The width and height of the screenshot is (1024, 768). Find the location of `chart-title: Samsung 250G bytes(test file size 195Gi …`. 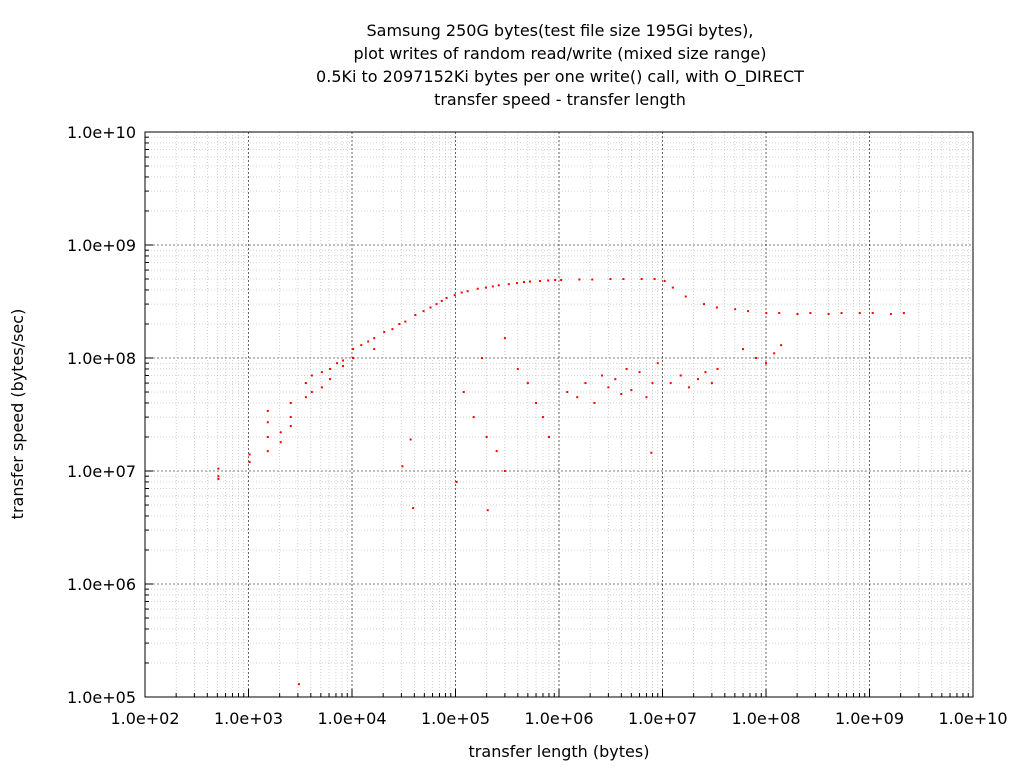

chart-title: Samsung 250G bytes(test file size 195Gi … is located at coordinates (560, 65).